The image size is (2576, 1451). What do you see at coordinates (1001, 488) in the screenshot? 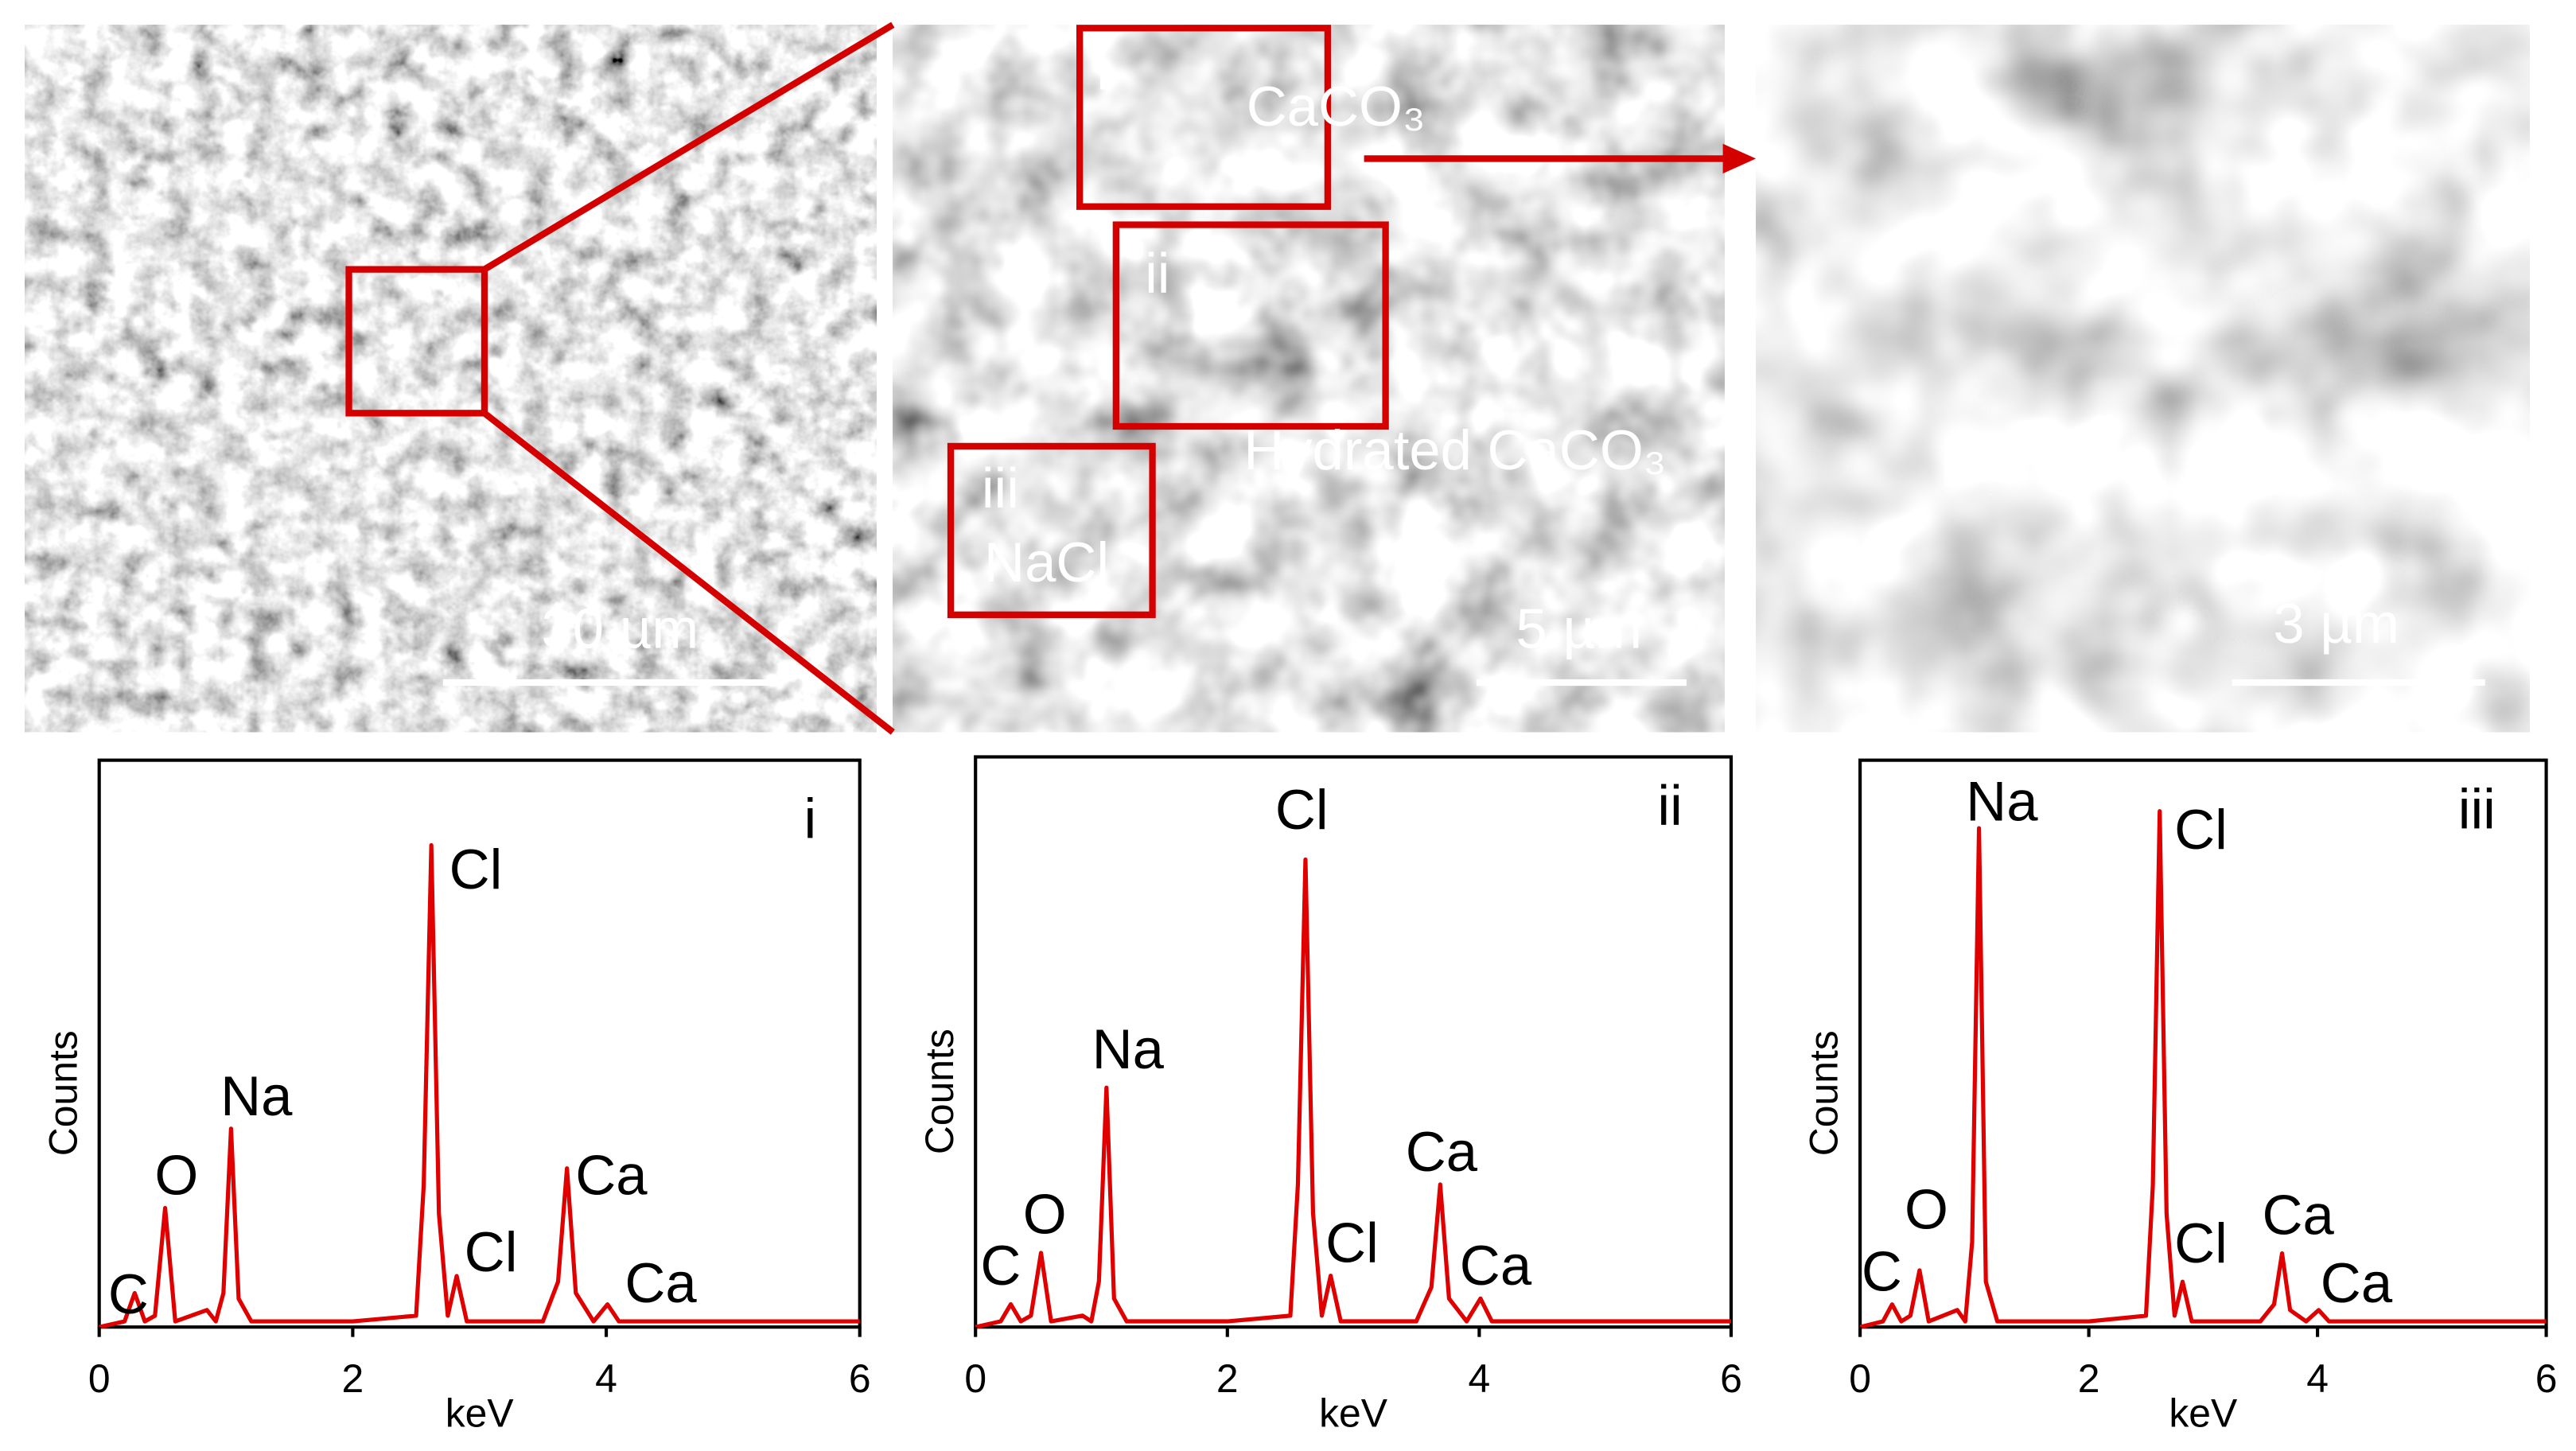
I see `region-label: iii` at bounding box center [1001, 488].